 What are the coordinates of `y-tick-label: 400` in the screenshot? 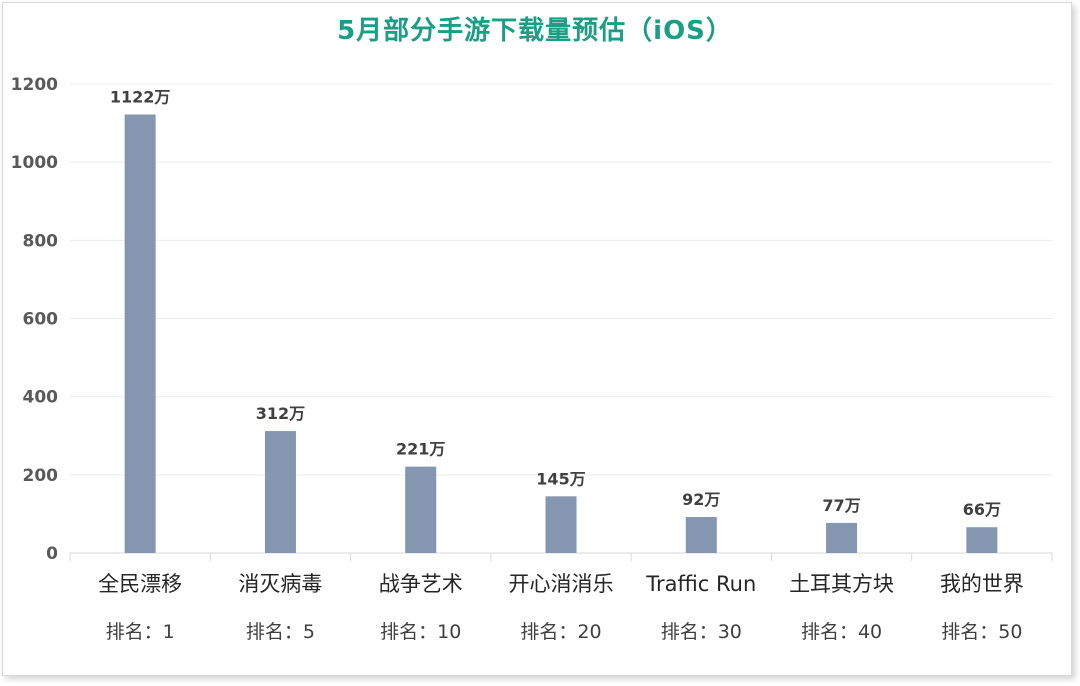 It's located at (41, 398).